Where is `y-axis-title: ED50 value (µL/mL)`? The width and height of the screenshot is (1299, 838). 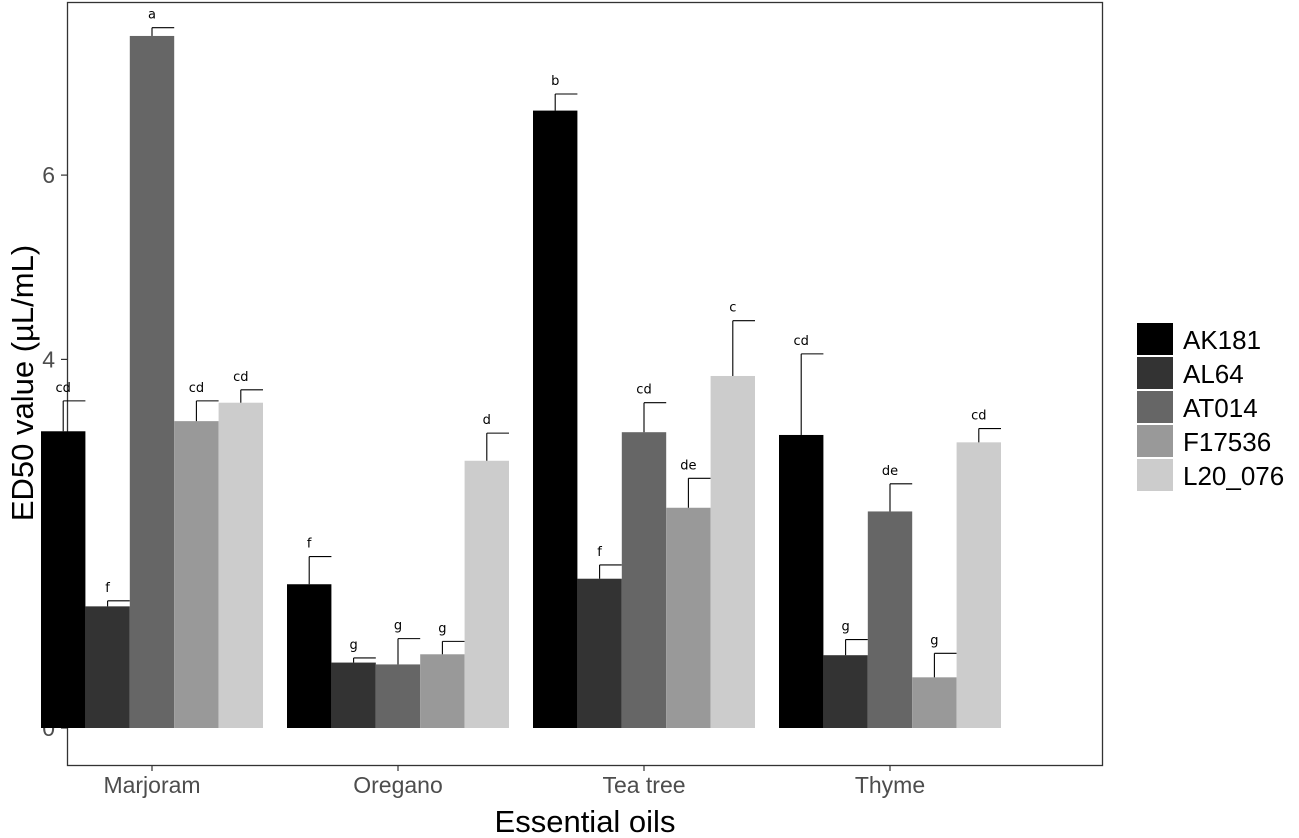
y-axis-title: ED50 value (µL/mL) is located at coordinates (22, 383).